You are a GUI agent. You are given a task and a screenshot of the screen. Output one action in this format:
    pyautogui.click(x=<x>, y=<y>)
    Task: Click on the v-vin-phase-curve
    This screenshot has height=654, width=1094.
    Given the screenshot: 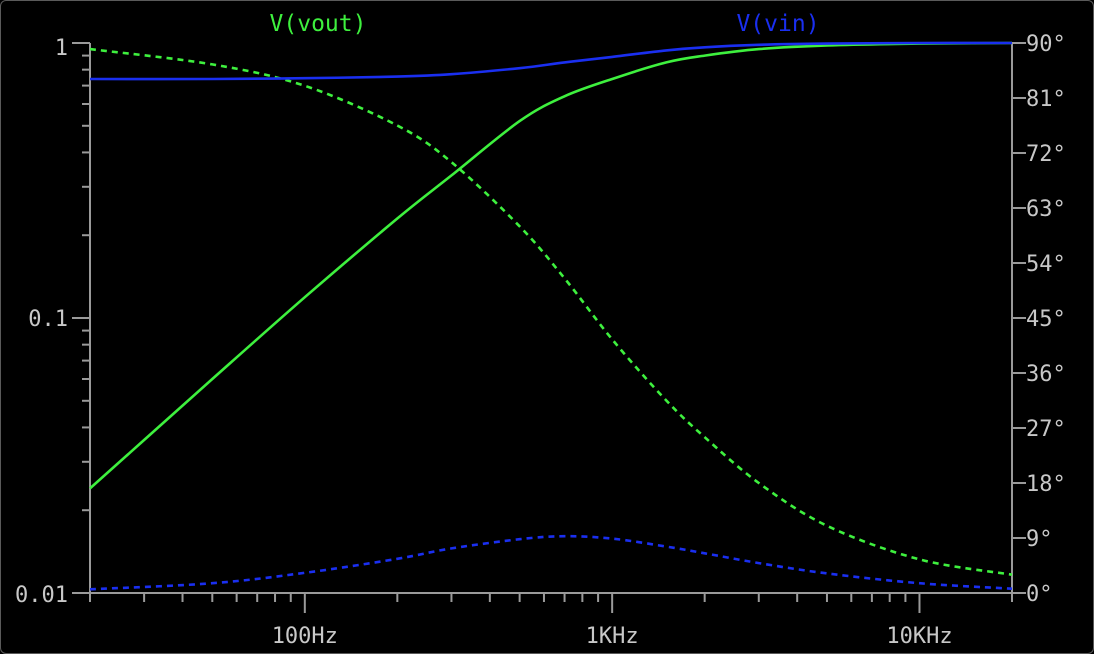 What is the action you would take?
    pyautogui.click(x=551, y=562)
    